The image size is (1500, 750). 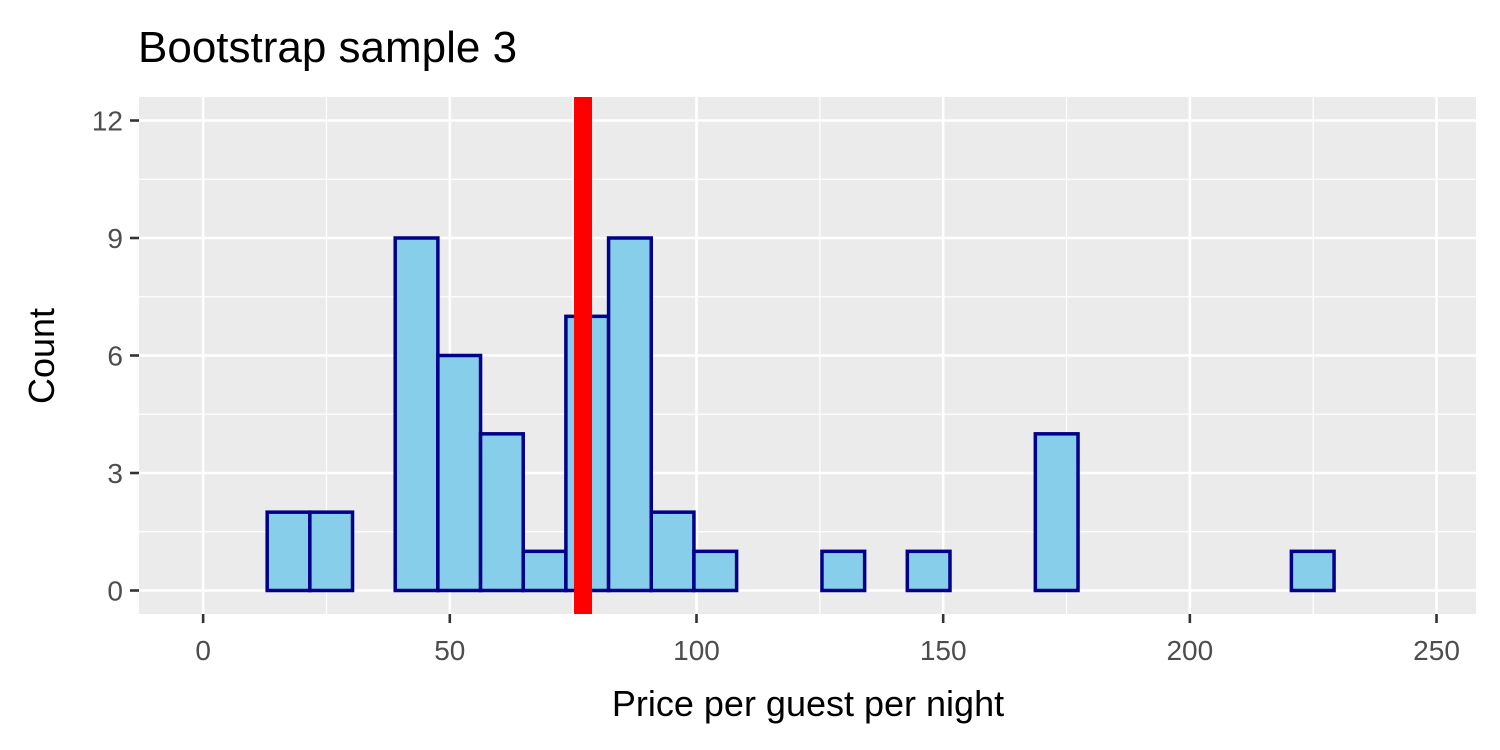 What do you see at coordinates (115, 238) in the screenshot?
I see `y-tick-label: 9` at bounding box center [115, 238].